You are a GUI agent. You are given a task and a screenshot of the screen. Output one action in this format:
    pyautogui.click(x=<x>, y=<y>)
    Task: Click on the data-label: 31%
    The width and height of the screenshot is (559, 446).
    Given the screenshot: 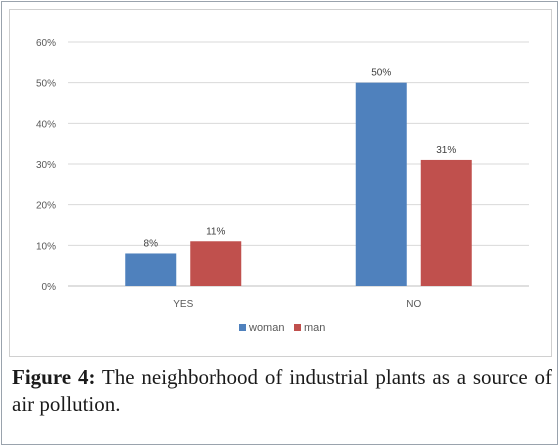 What is the action you would take?
    pyautogui.click(x=446, y=150)
    